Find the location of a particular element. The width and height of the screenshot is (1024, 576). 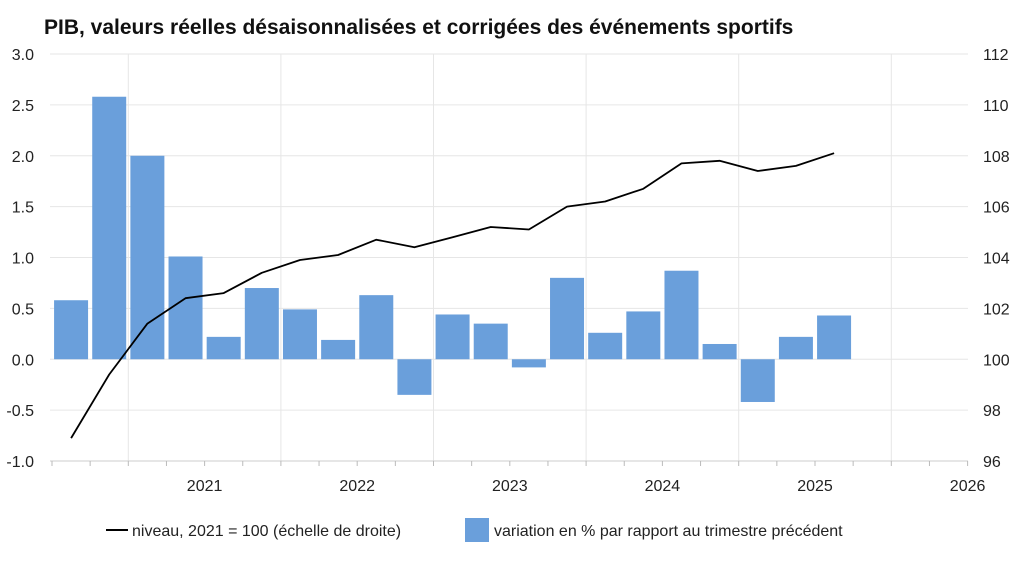

y-left-tick-label: 3.0 is located at coordinates (23, 55).